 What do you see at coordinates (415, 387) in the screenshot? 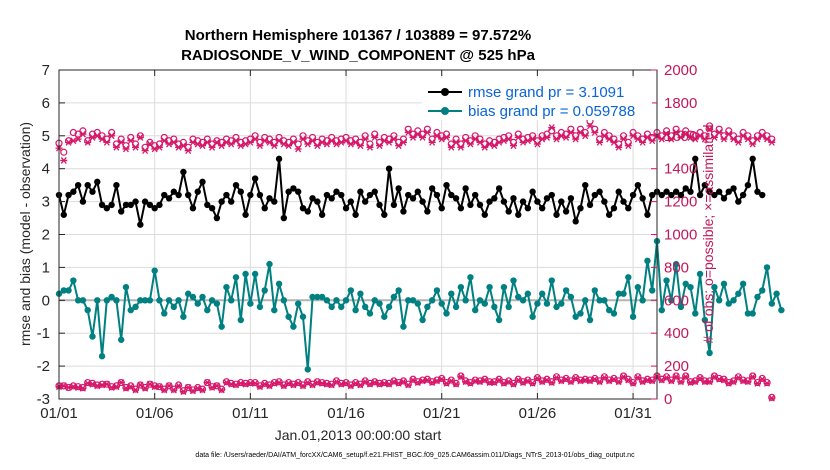
I see `series-5-markers` at bounding box center [415, 387].